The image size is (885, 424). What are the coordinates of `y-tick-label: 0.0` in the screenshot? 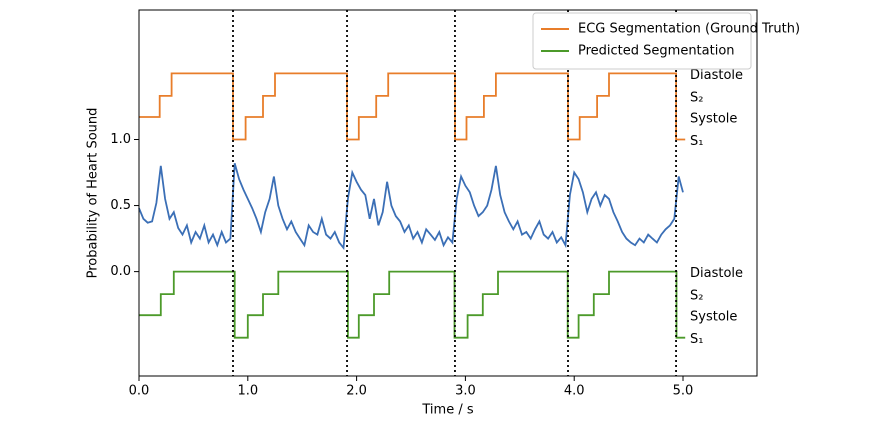 It's located at (120, 271).